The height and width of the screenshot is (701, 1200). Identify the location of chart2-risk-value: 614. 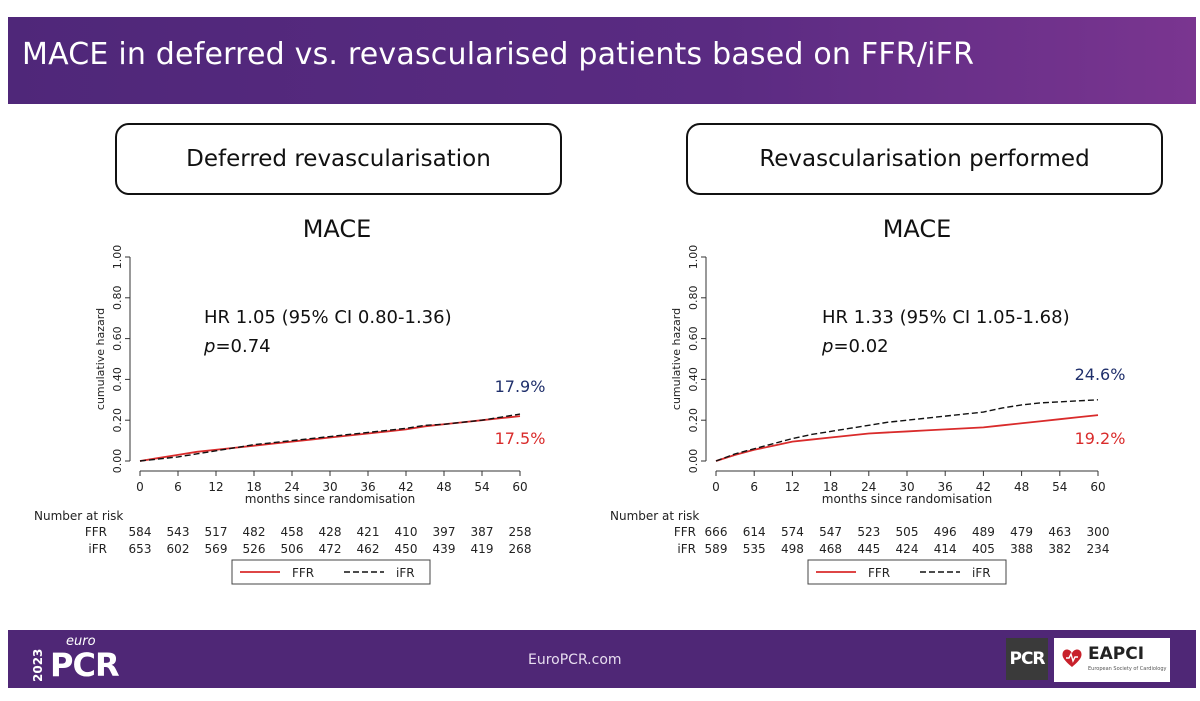
(754, 532).